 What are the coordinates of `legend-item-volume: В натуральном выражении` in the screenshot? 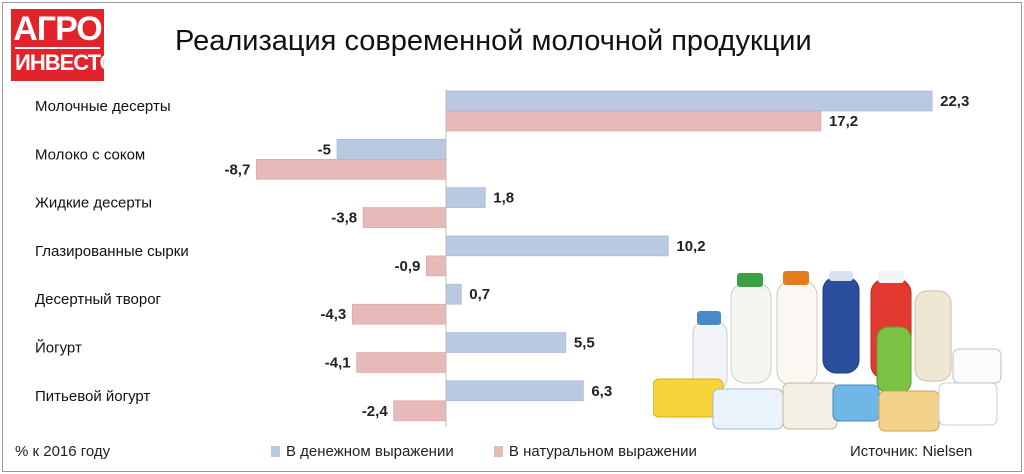 It's located at (595, 451).